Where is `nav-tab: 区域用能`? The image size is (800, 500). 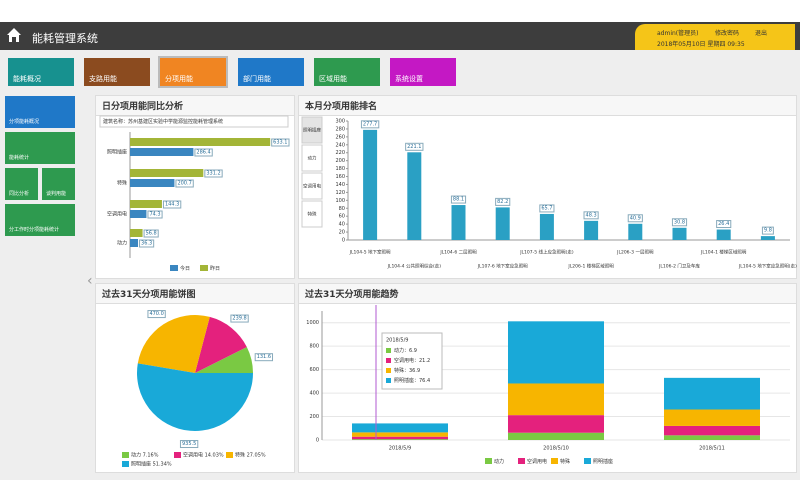
nav-tab: 区域用能 is located at coordinates (347, 72).